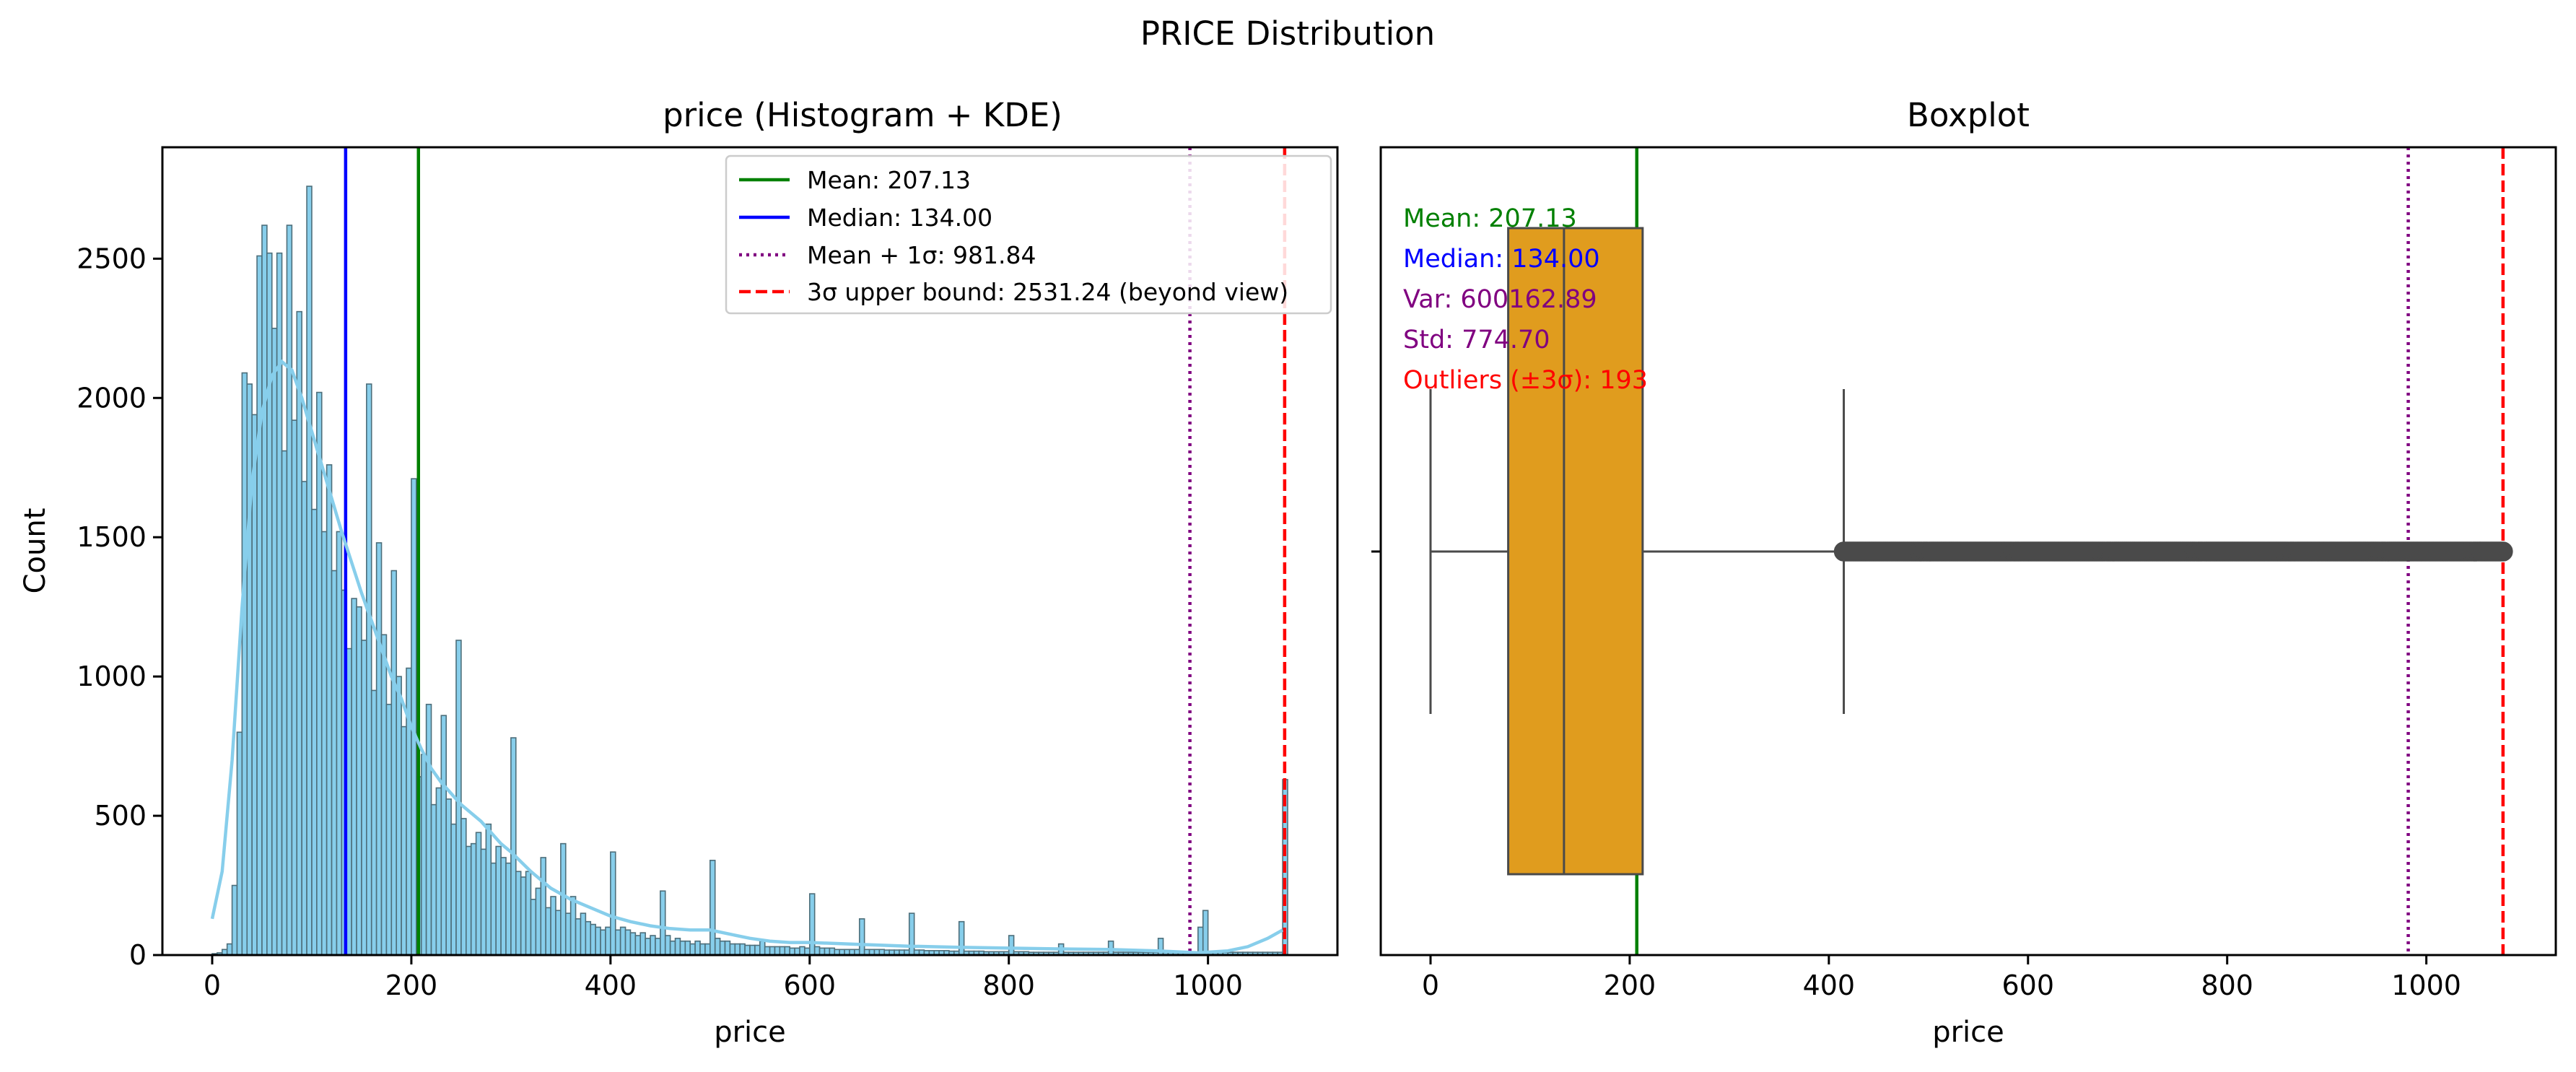  Describe the element at coordinates (889, 180) in the screenshot. I see `svg-text: Mean: 207.13` at that location.